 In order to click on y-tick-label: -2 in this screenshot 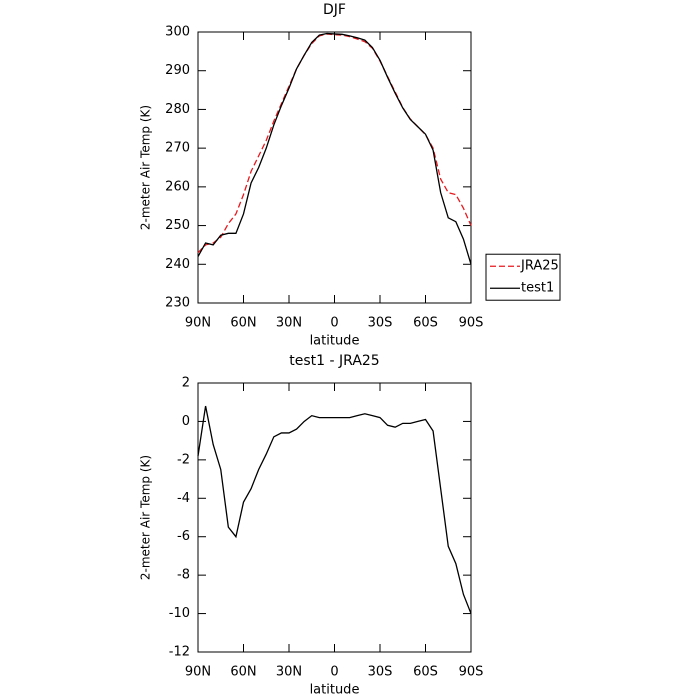, I will do `click(183, 459)`.